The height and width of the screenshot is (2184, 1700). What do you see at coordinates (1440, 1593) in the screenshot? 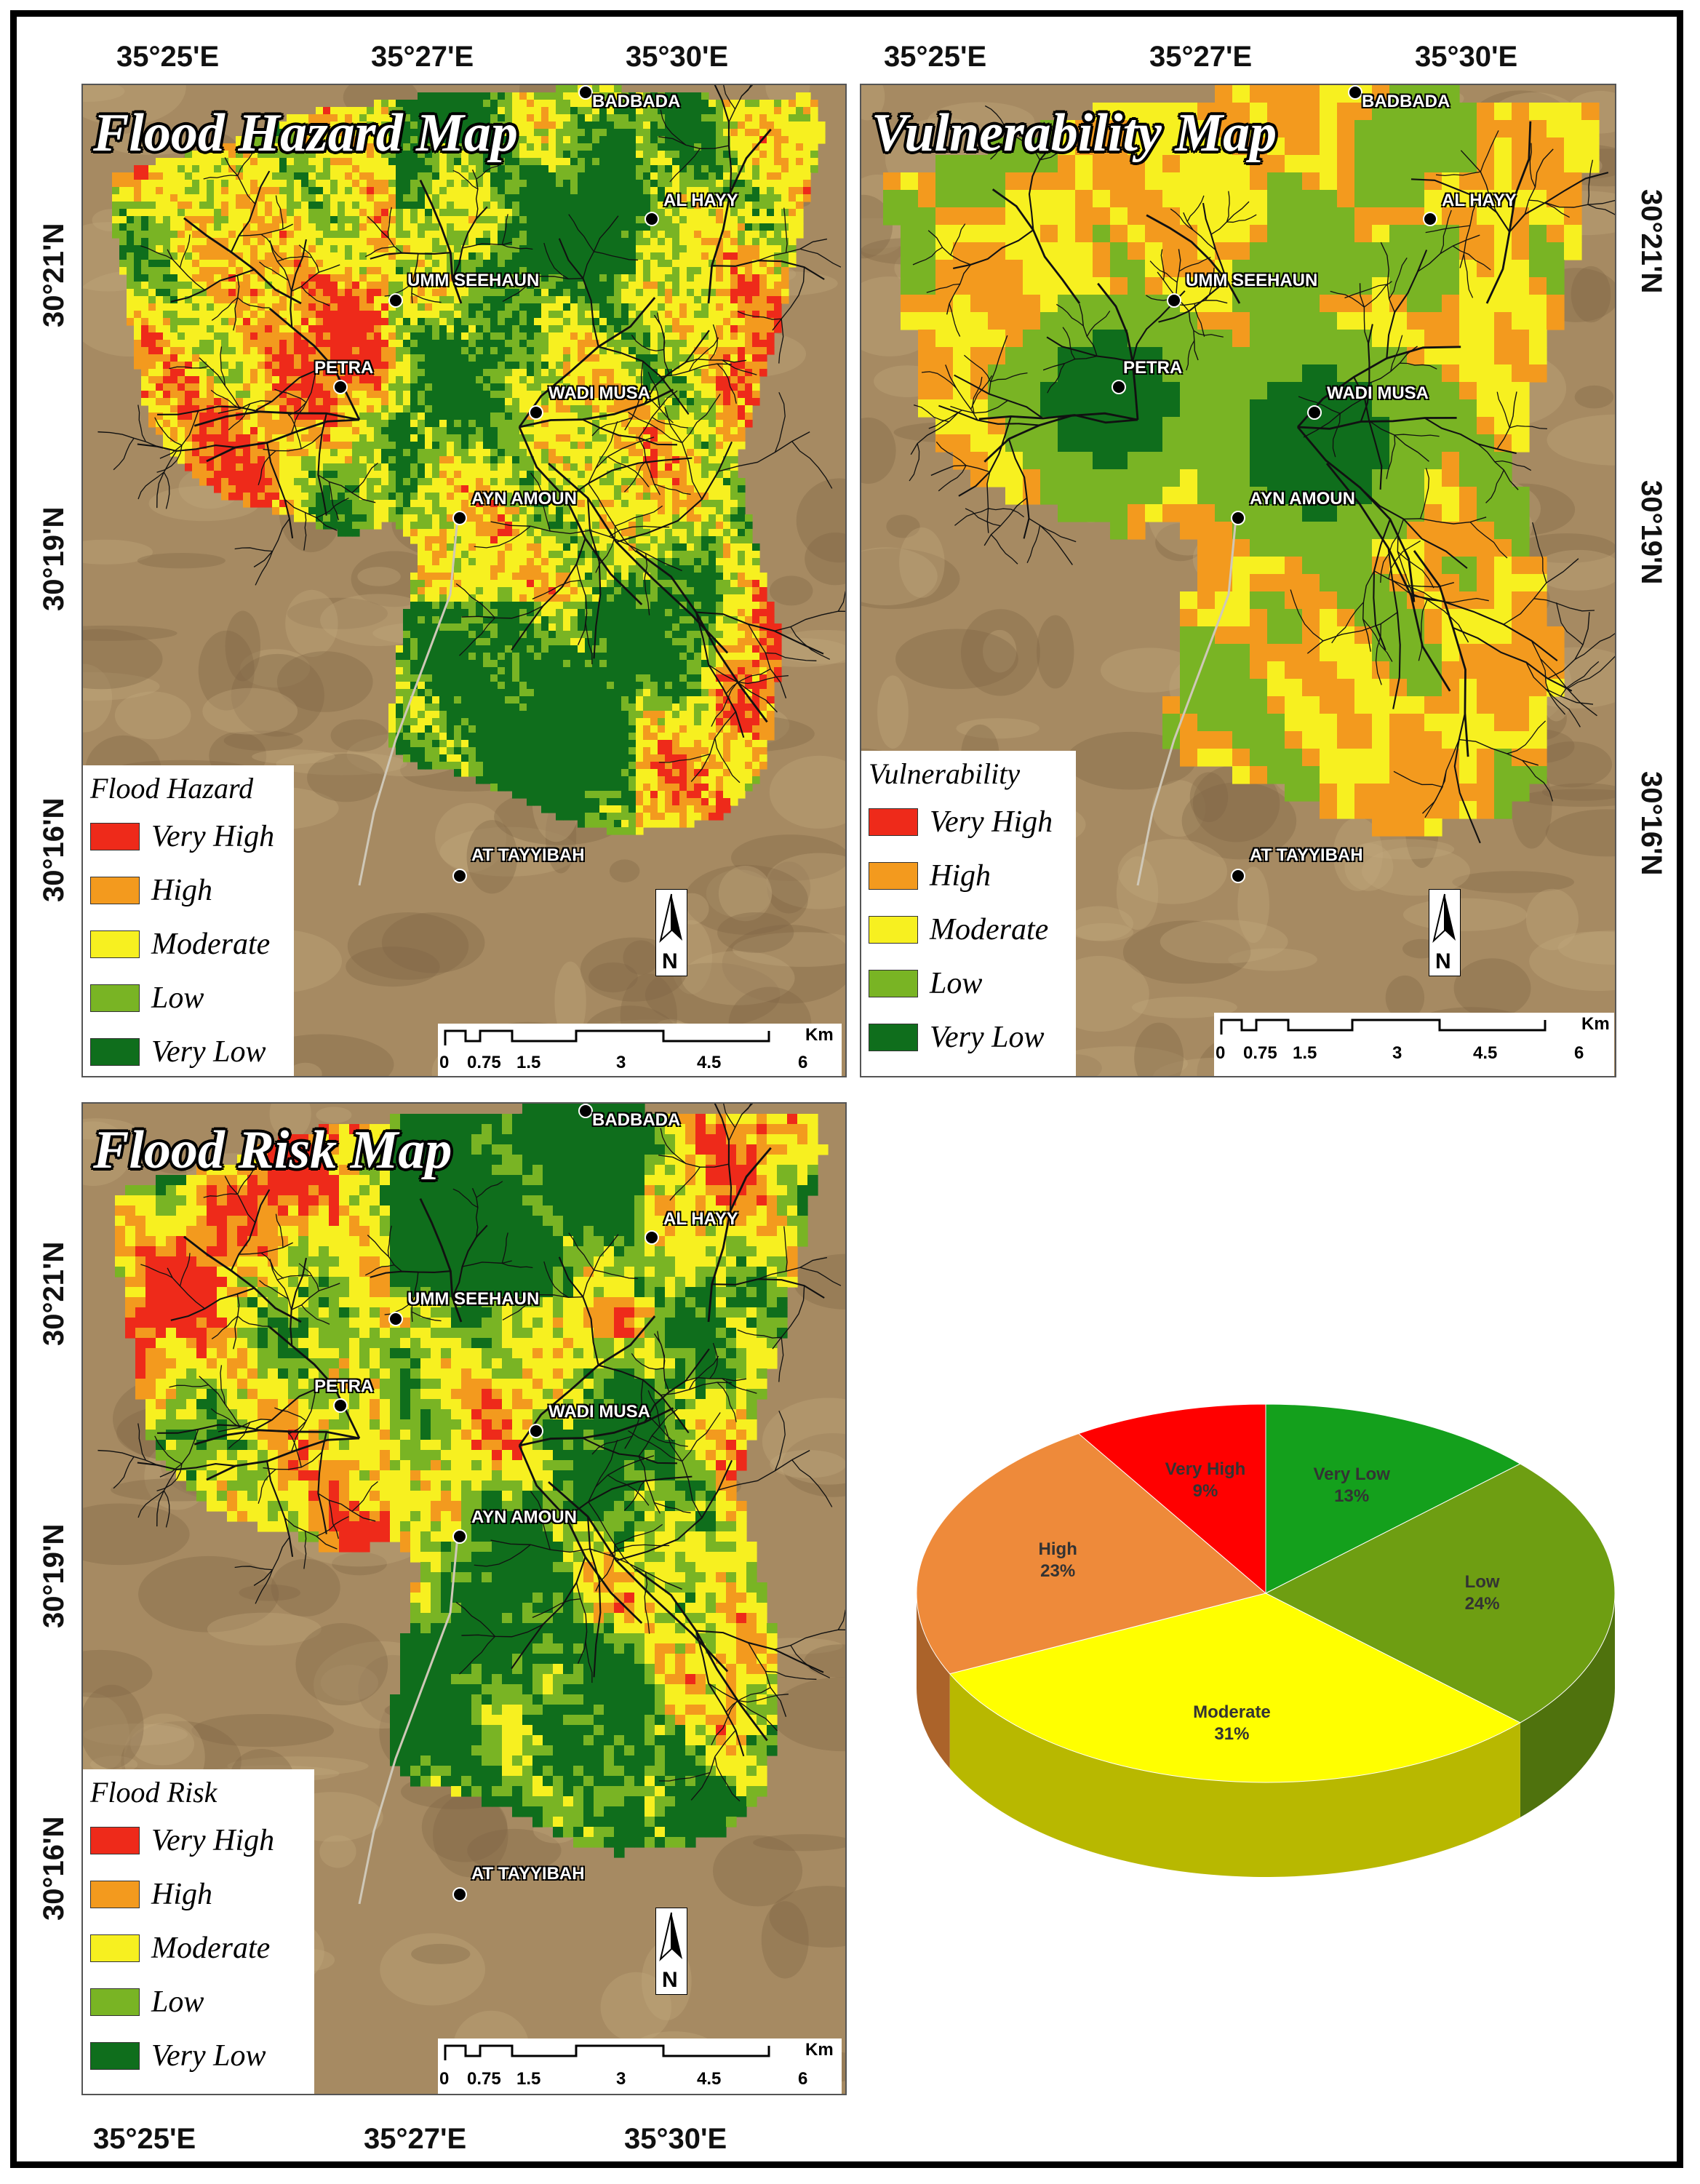
I see `pie-slice-low` at bounding box center [1440, 1593].